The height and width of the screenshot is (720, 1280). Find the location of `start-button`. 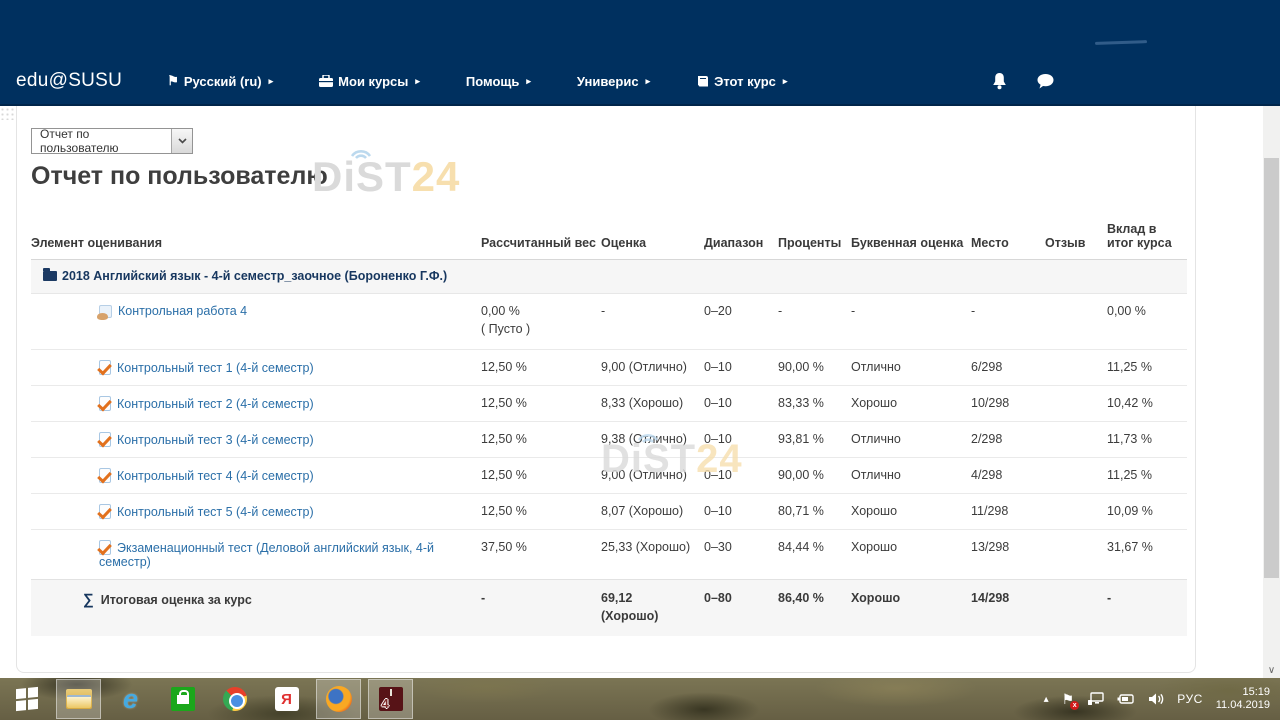

start-button is located at coordinates (26, 699).